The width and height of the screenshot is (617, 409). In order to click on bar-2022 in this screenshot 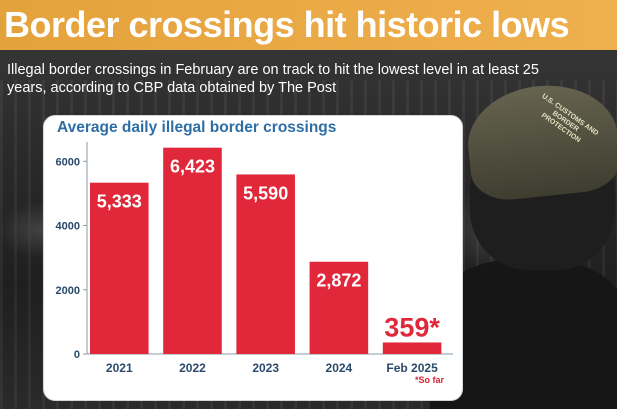, I will do `click(192, 250)`.